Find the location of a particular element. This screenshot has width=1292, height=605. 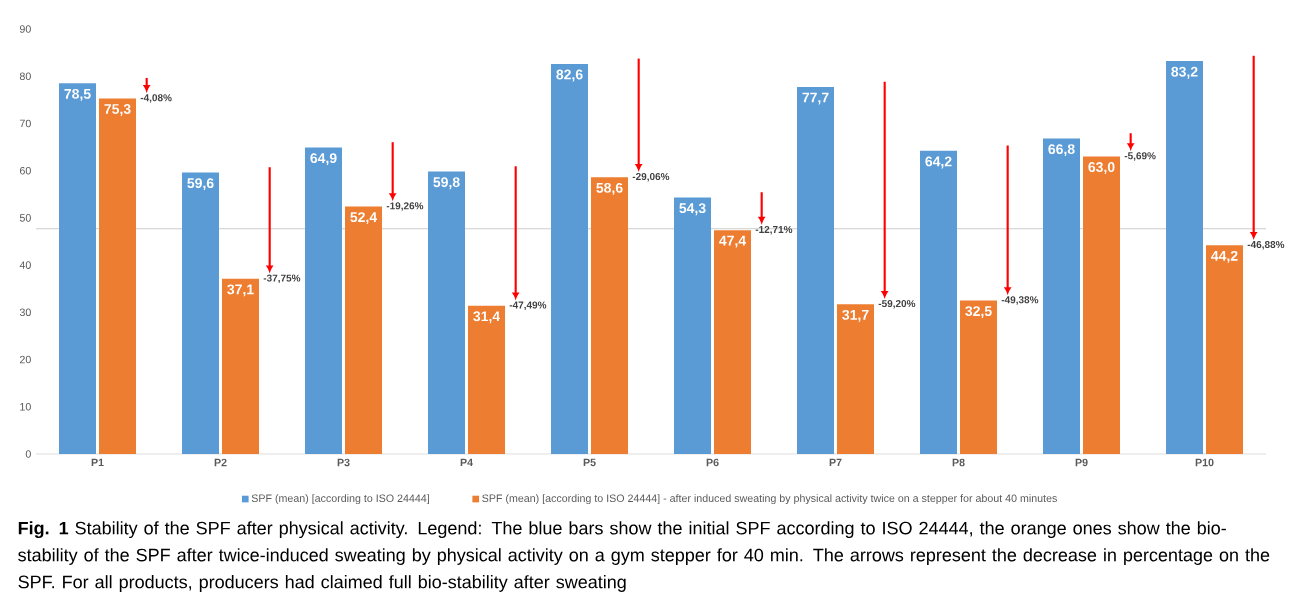

x-tick-label: P2 is located at coordinates (220, 462).